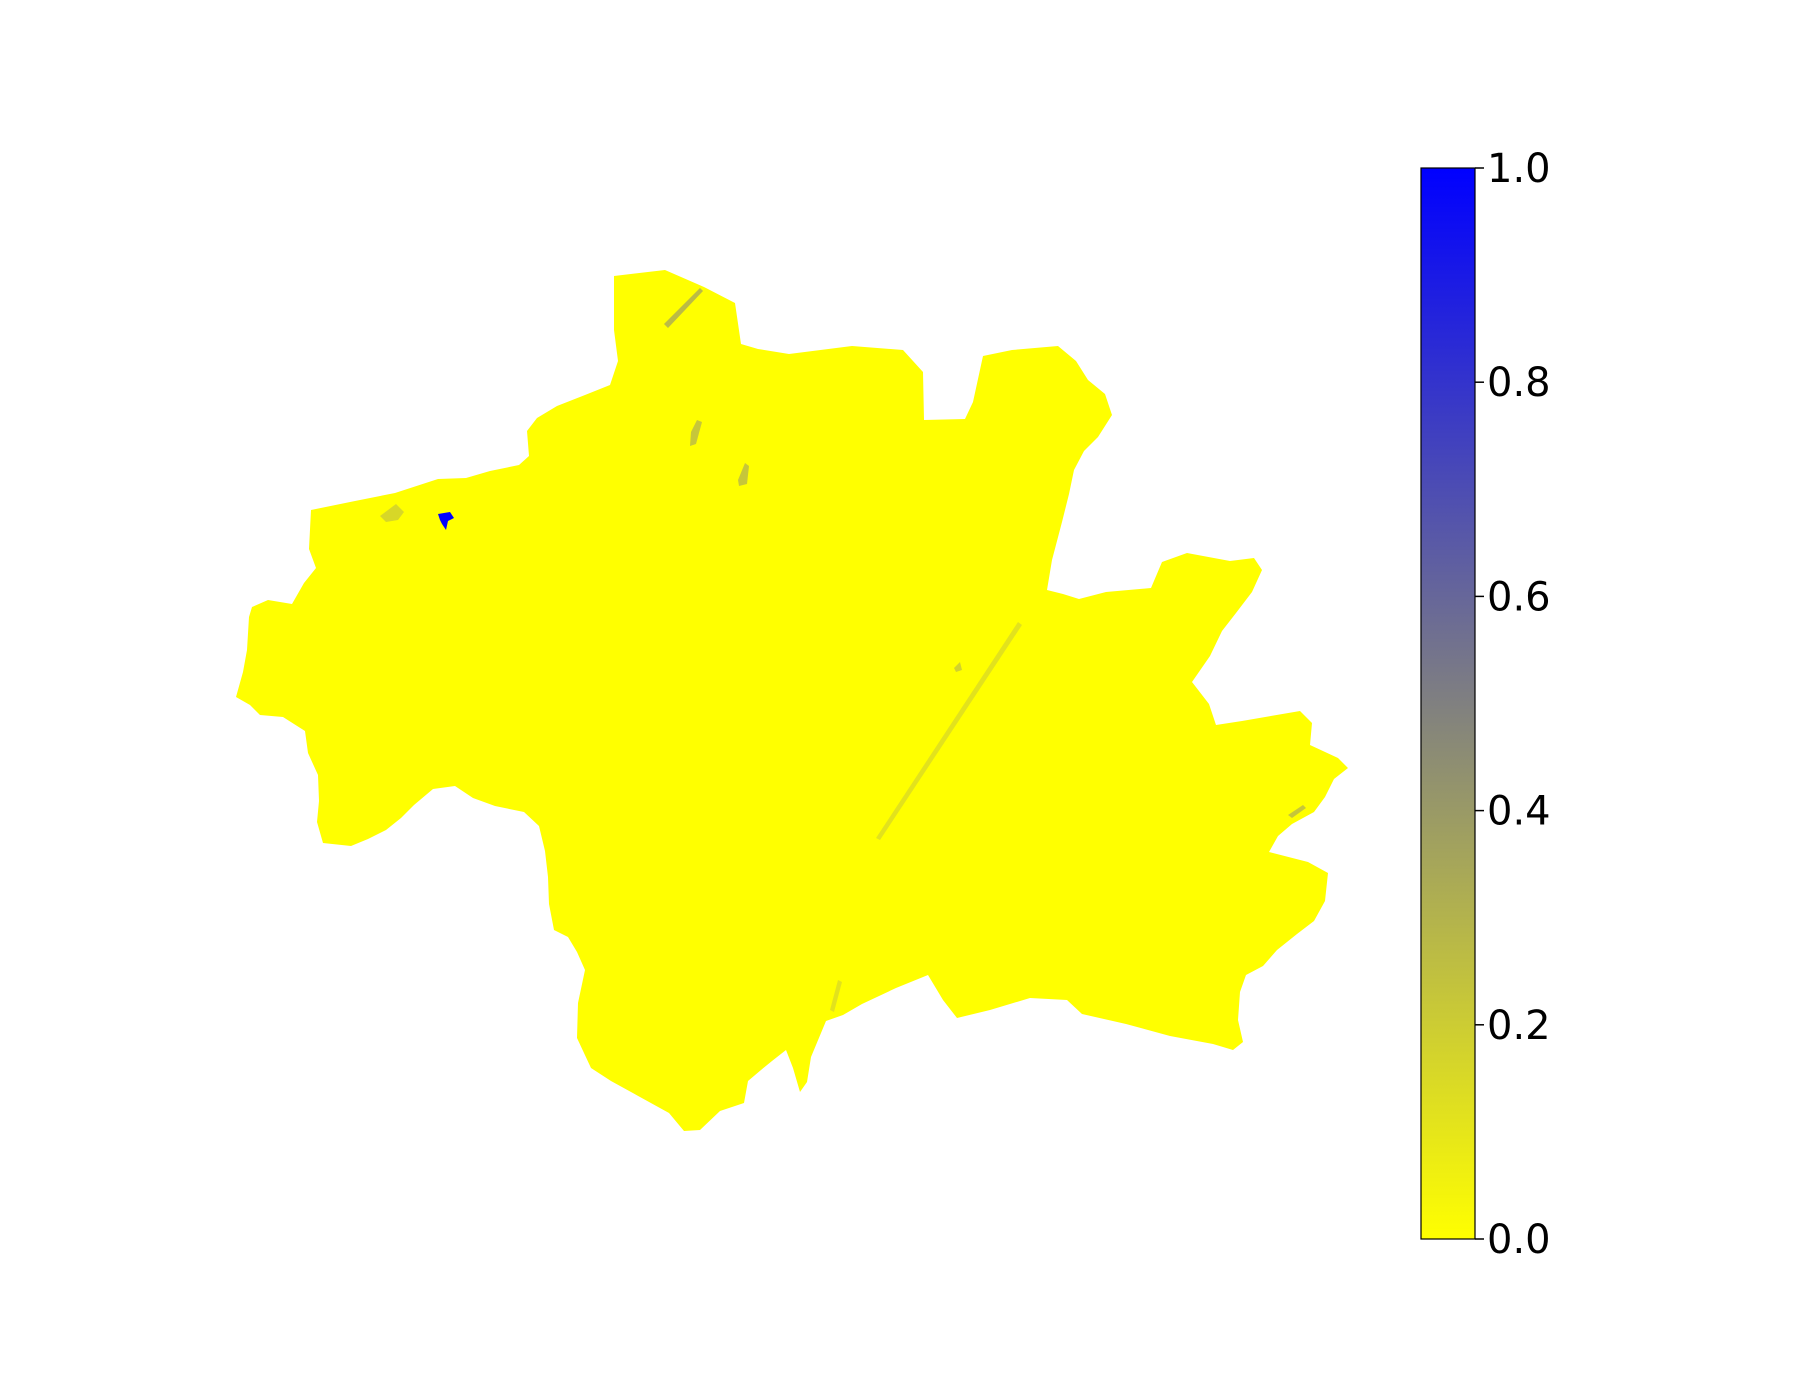 The image size is (1802, 1382). Describe the element at coordinates (1519, 383) in the screenshot. I see `colorbar-tick-label: 0.8` at that location.